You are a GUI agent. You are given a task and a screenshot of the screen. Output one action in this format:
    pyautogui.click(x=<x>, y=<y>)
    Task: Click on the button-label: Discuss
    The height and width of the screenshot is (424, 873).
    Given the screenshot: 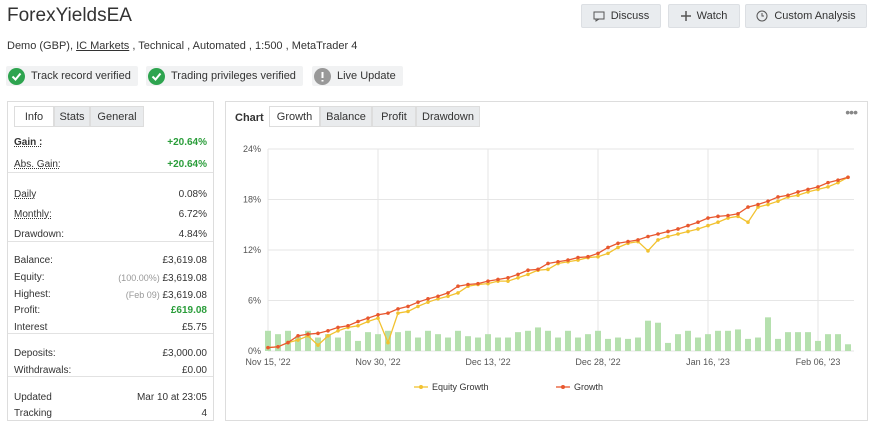 What is the action you would take?
    pyautogui.click(x=630, y=16)
    